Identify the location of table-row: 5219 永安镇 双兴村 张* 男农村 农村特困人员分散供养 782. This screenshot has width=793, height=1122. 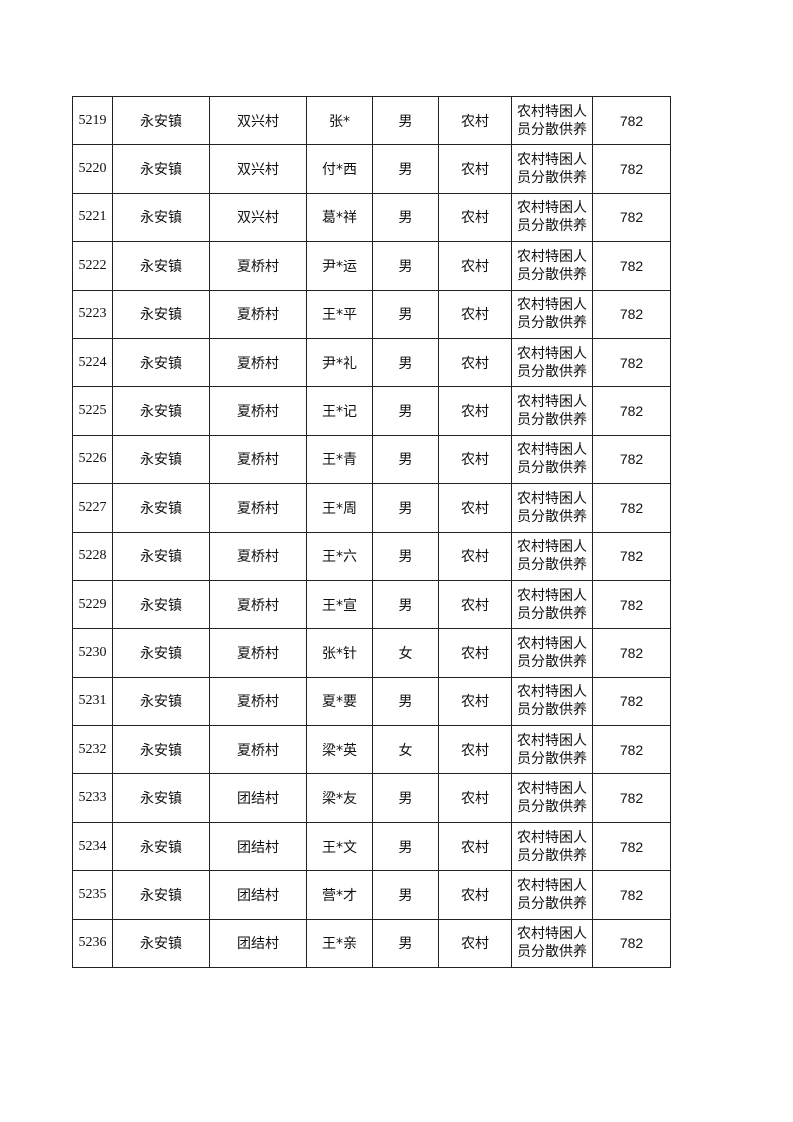
(371, 120).